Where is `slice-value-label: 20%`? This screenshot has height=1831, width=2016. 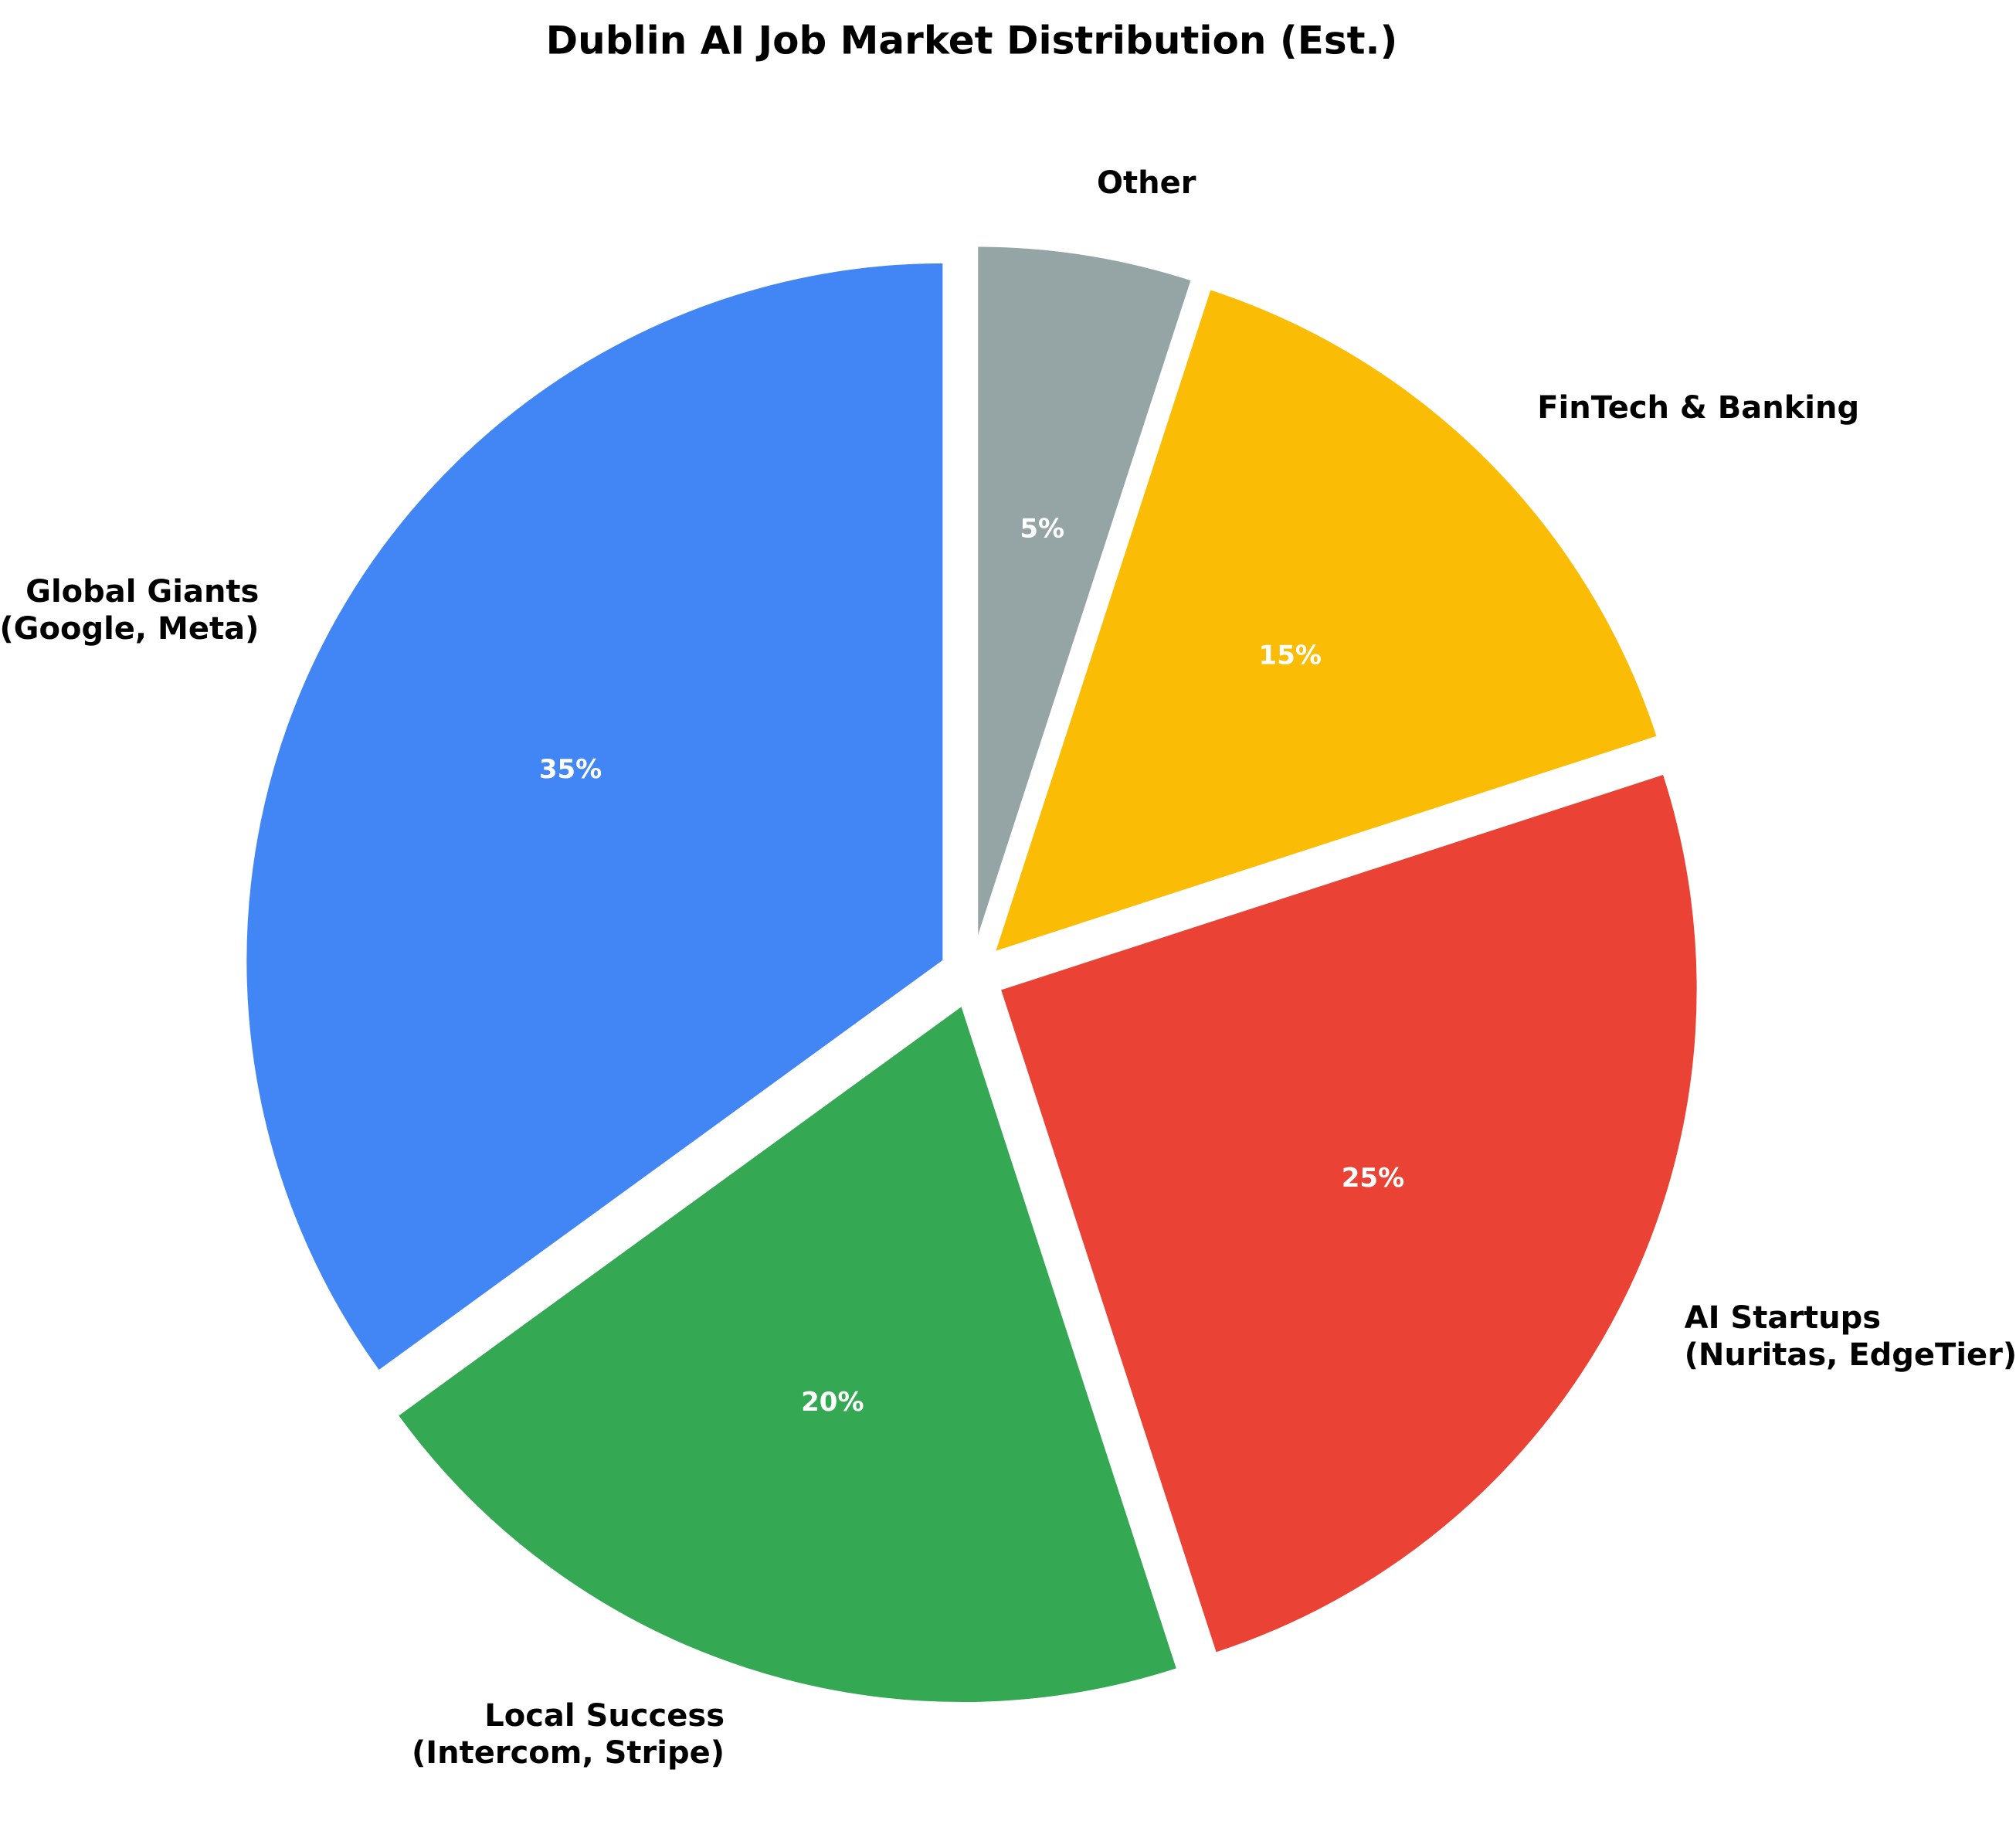 slice-value-label: 20% is located at coordinates (833, 1403).